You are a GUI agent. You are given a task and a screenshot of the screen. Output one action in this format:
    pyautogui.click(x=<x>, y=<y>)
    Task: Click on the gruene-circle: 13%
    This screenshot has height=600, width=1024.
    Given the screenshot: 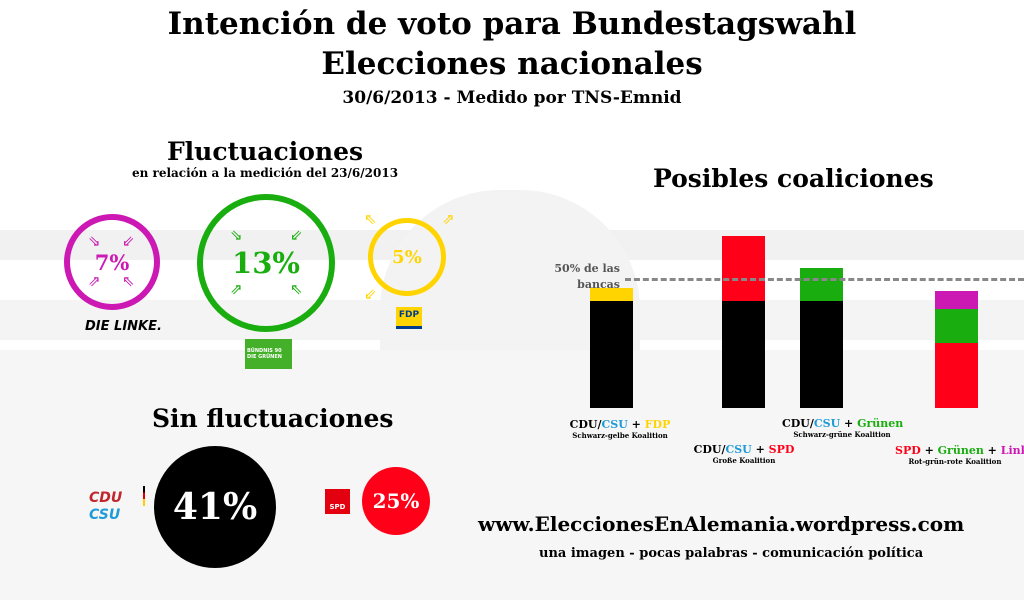 What is the action you would take?
    pyautogui.click(x=266, y=263)
    